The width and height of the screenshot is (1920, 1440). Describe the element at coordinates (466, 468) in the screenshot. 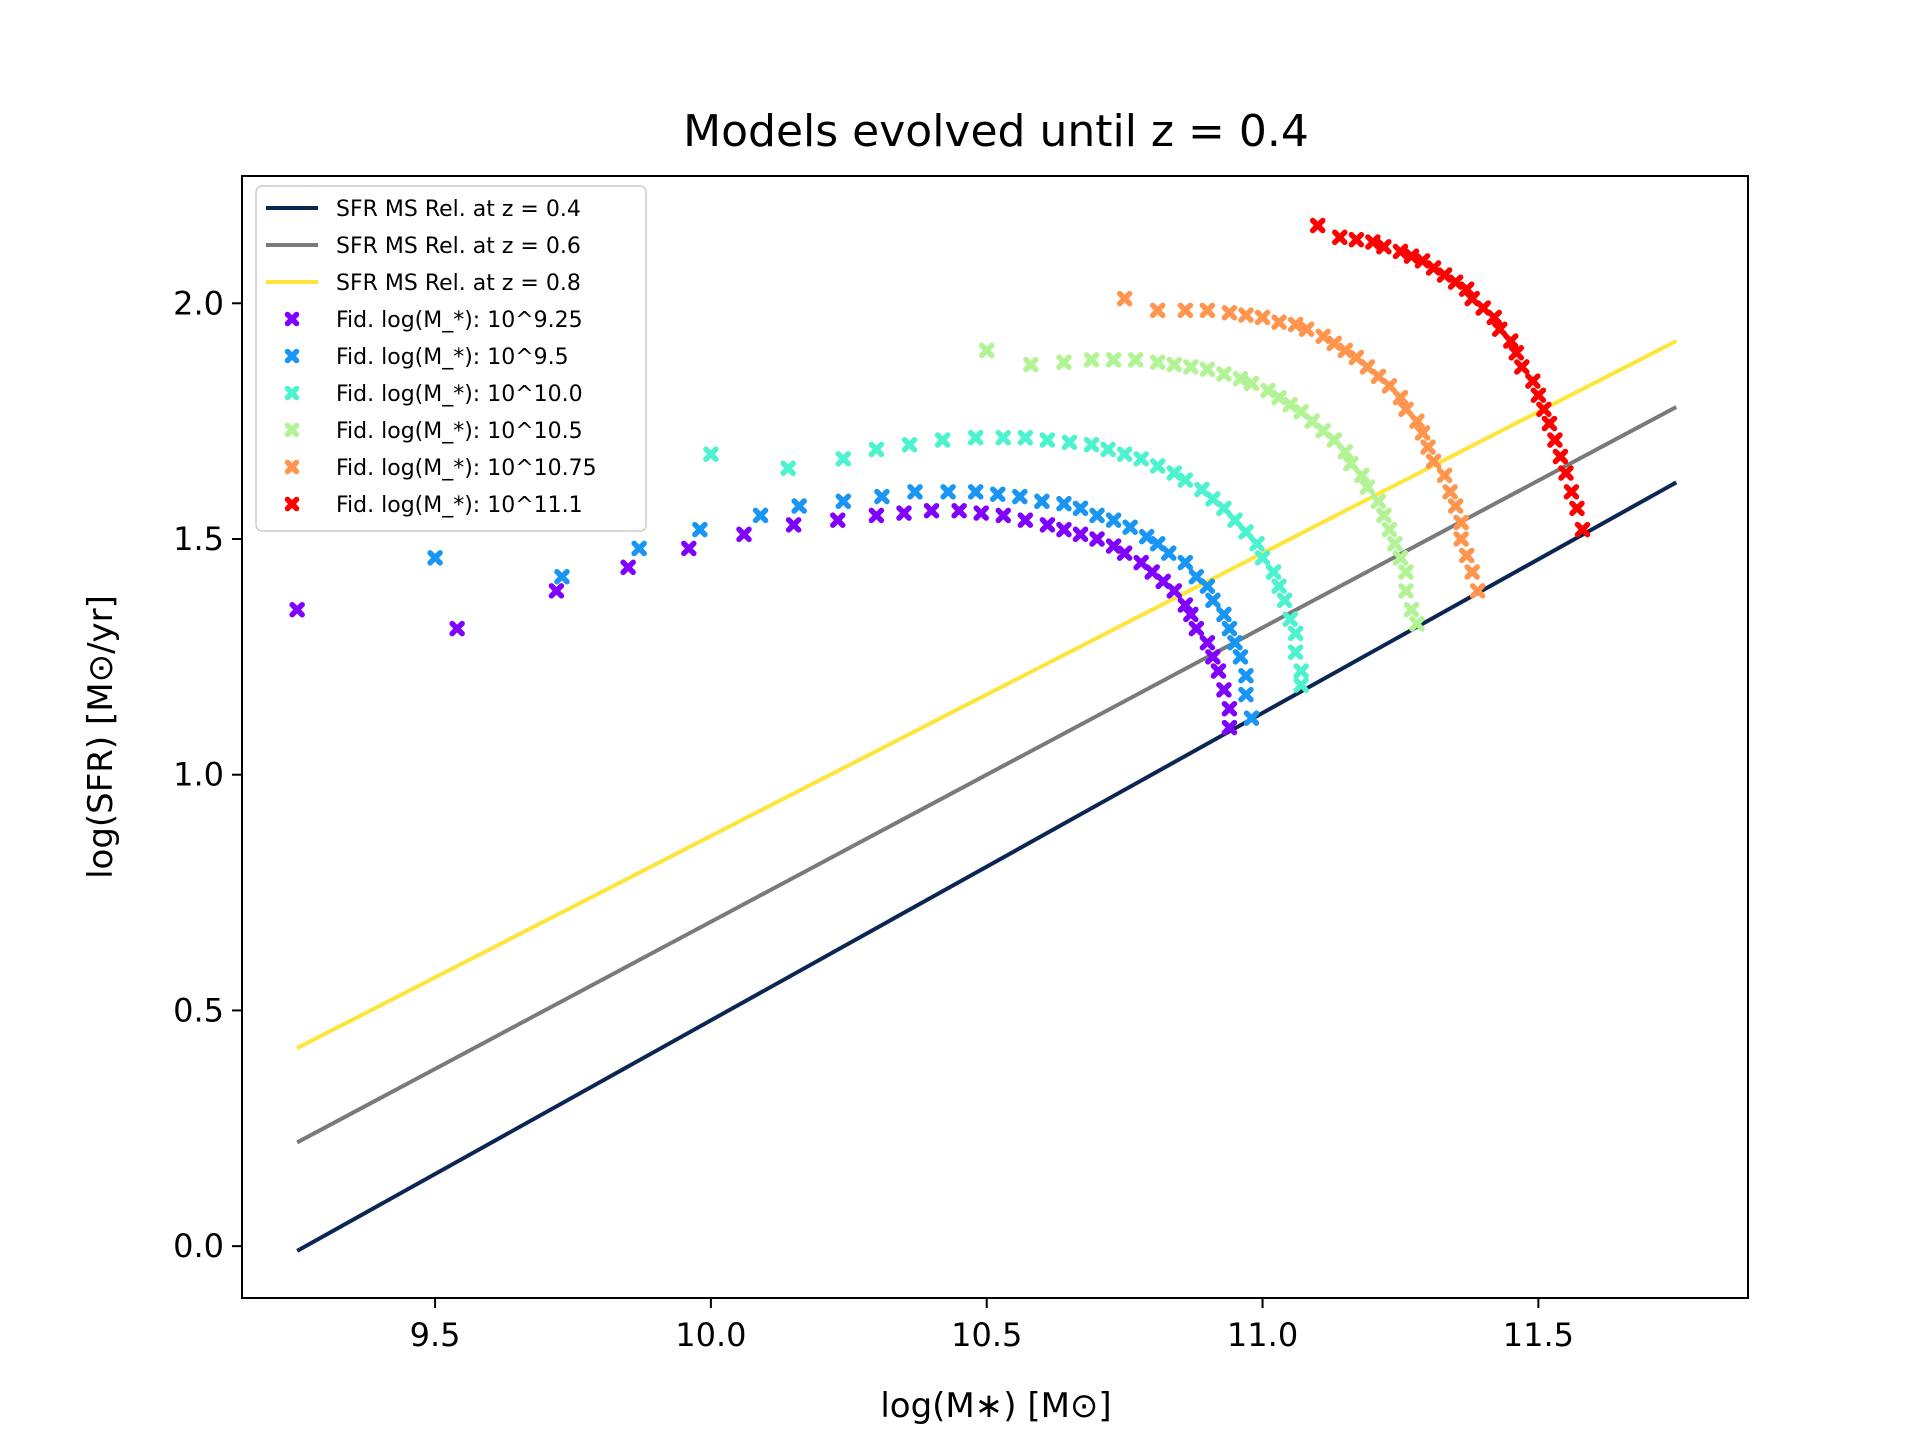

I see `legend-label-series-4: Fid. log(M_*): 10^10.75` at that location.